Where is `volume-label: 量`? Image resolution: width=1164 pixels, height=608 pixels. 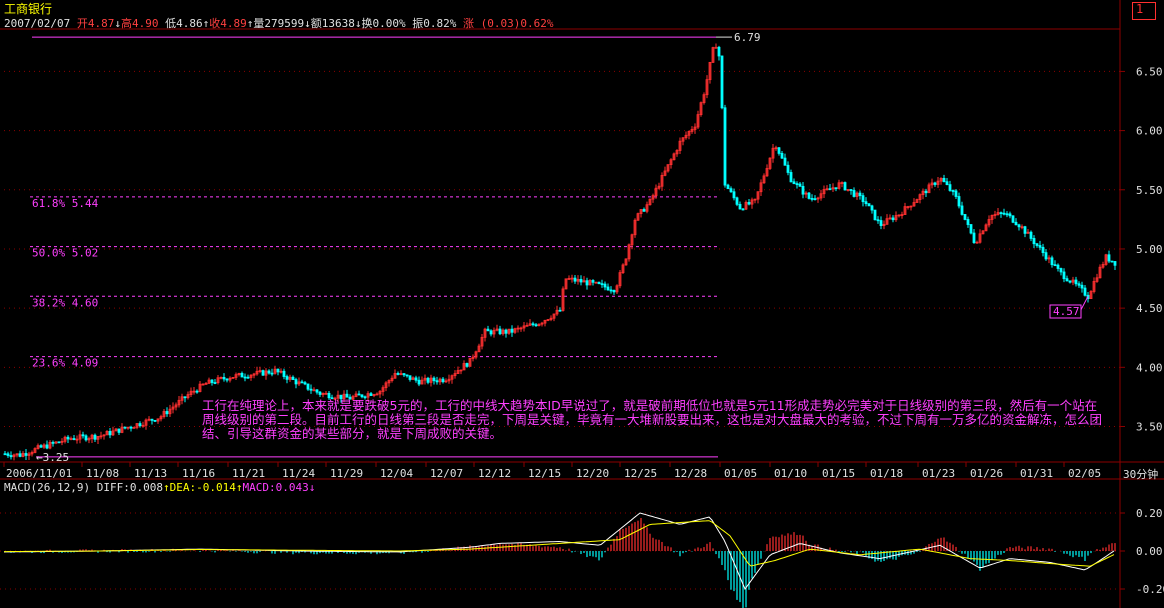
volume-label: 量 is located at coordinates (259, 23).